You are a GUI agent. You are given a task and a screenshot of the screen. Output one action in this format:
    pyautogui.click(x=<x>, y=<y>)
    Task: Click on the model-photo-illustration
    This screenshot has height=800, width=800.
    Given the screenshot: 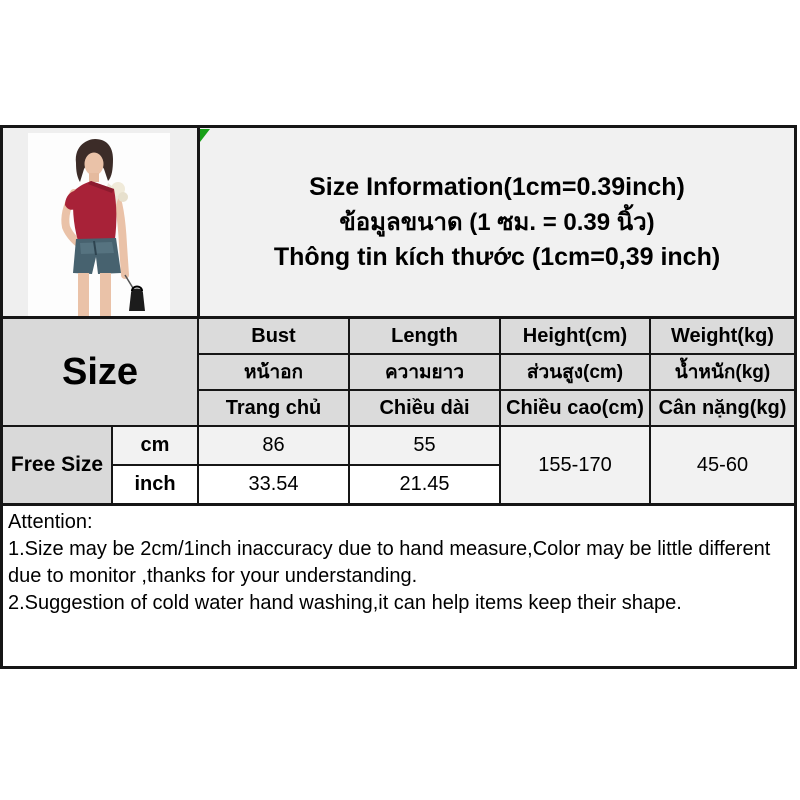 What is the action you would take?
    pyautogui.click(x=99, y=224)
    